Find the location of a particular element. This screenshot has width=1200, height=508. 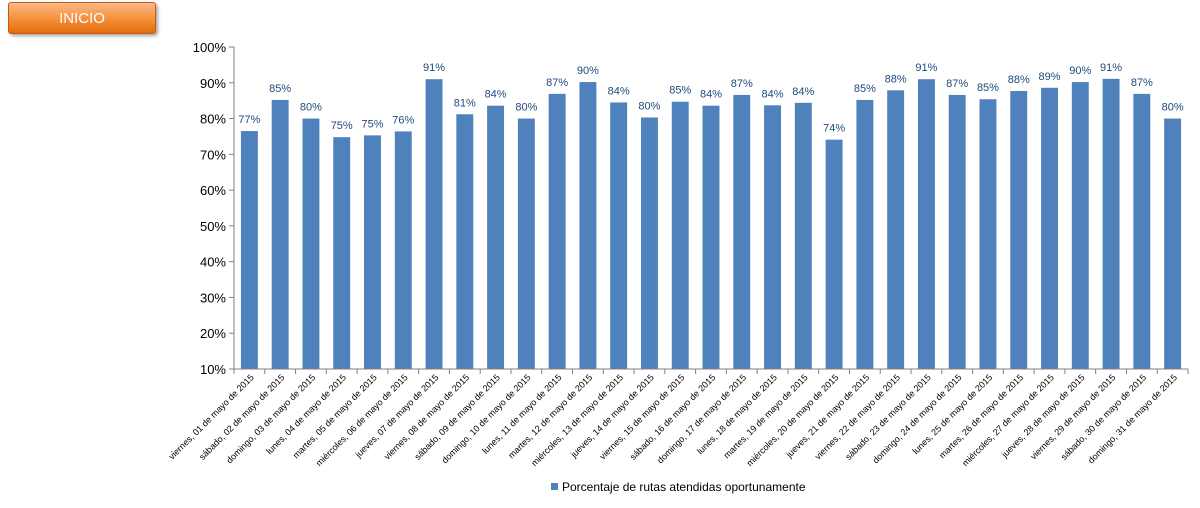

inicio-button: INICIO is located at coordinates (82, 18).